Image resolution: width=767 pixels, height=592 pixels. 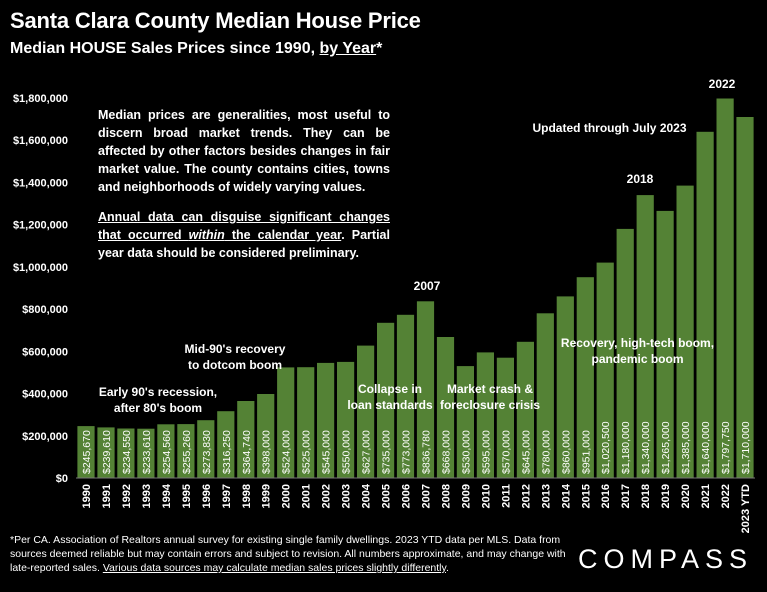 I want to click on bar-2022, so click(x=725, y=288).